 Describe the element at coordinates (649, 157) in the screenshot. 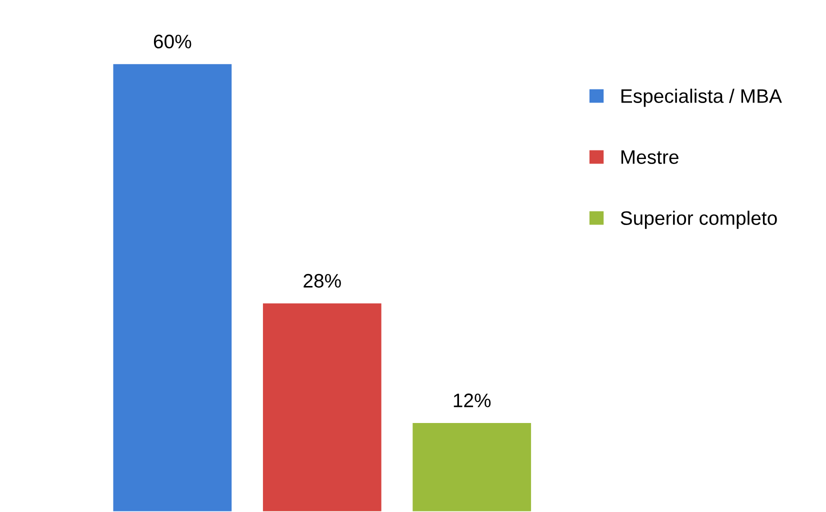

I see `legend-label: Mestre` at that location.